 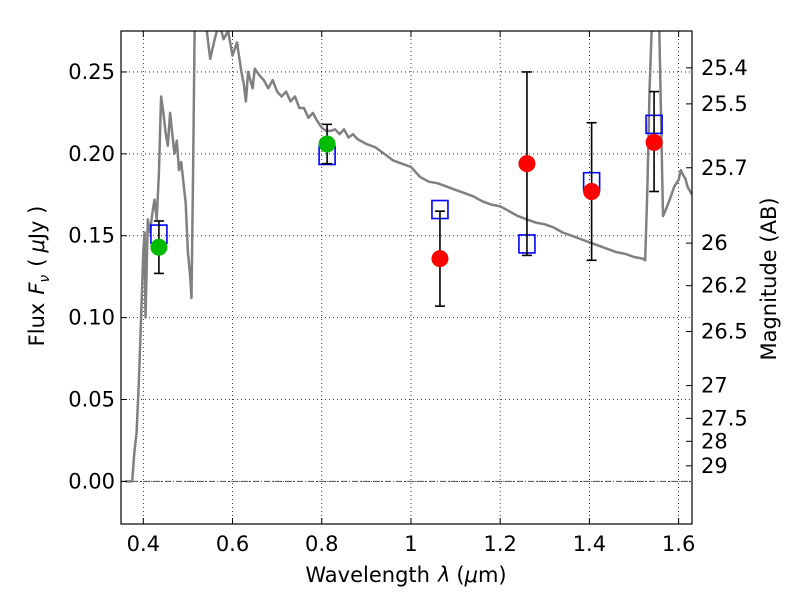 What do you see at coordinates (143, 544) in the screenshot?
I see `x-tick-label: 0.4` at bounding box center [143, 544].